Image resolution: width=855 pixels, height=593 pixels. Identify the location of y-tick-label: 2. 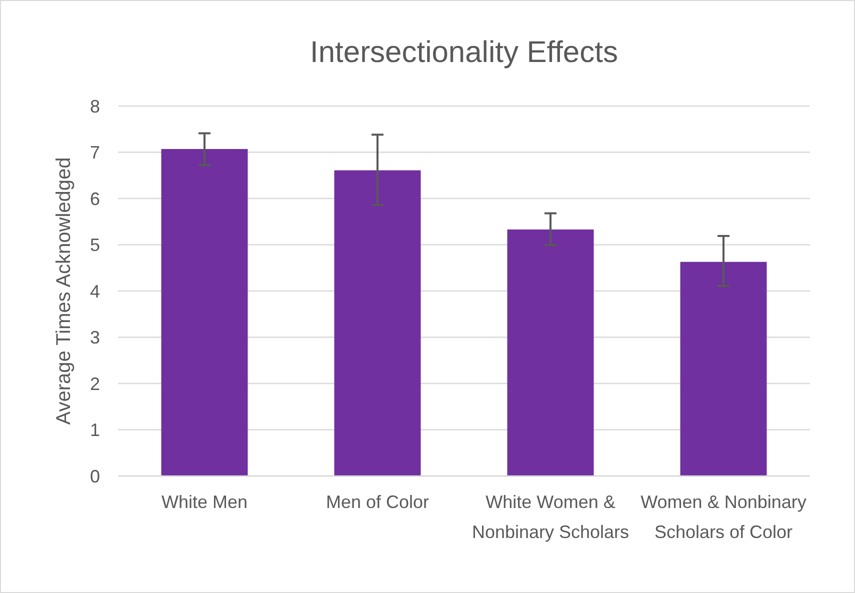
(95, 384).